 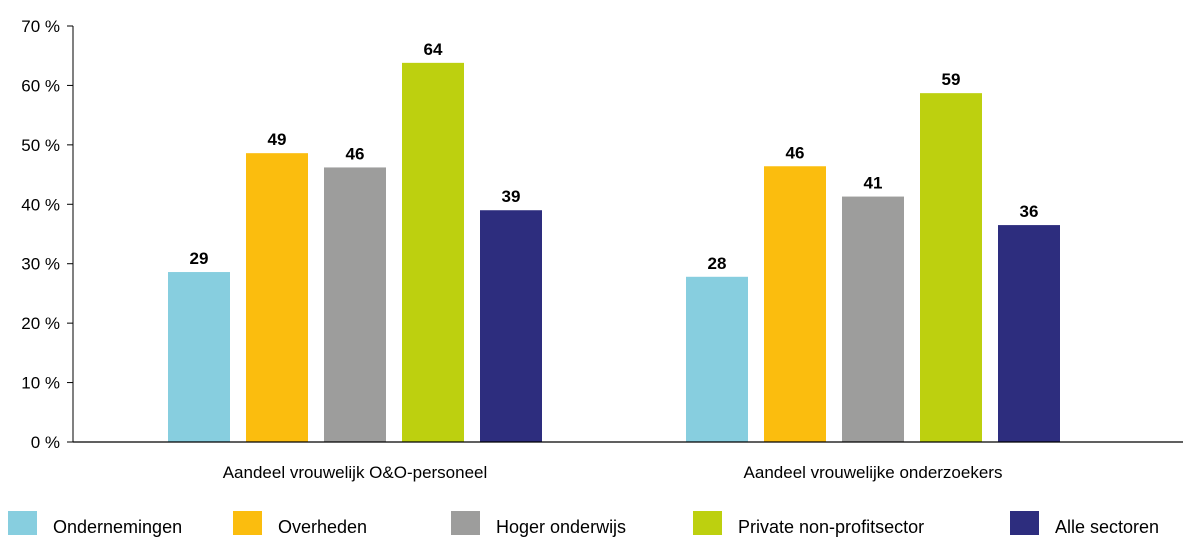 I want to click on category-label: Aandeel vrouwelijk O&O-personeel, so click(x=355, y=472).